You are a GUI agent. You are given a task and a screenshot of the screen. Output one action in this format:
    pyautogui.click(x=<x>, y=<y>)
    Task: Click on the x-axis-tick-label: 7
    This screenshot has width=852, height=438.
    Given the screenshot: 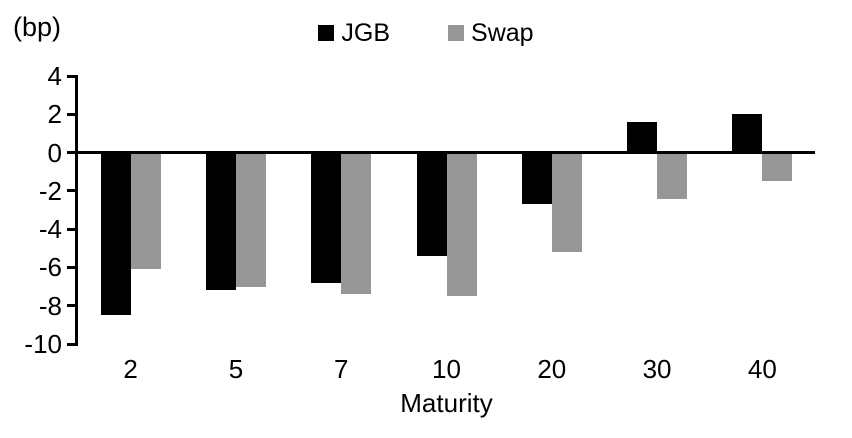 What is the action you would take?
    pyautogui.click(x=341, y=369)
    